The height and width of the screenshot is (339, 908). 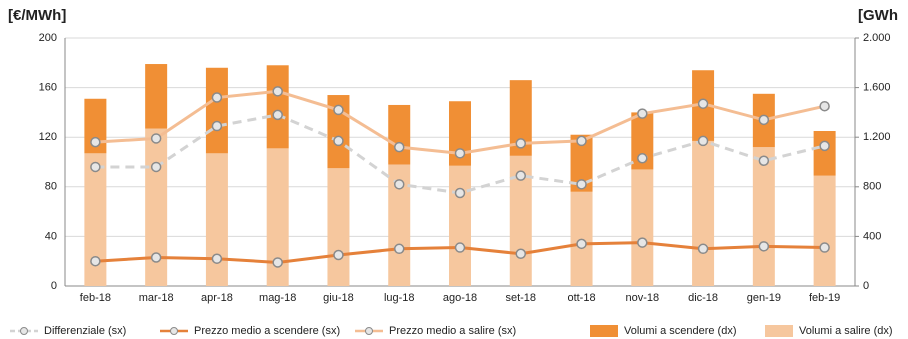 I want to click on x-tick-label: ott-18, so click(x=581, y=298).